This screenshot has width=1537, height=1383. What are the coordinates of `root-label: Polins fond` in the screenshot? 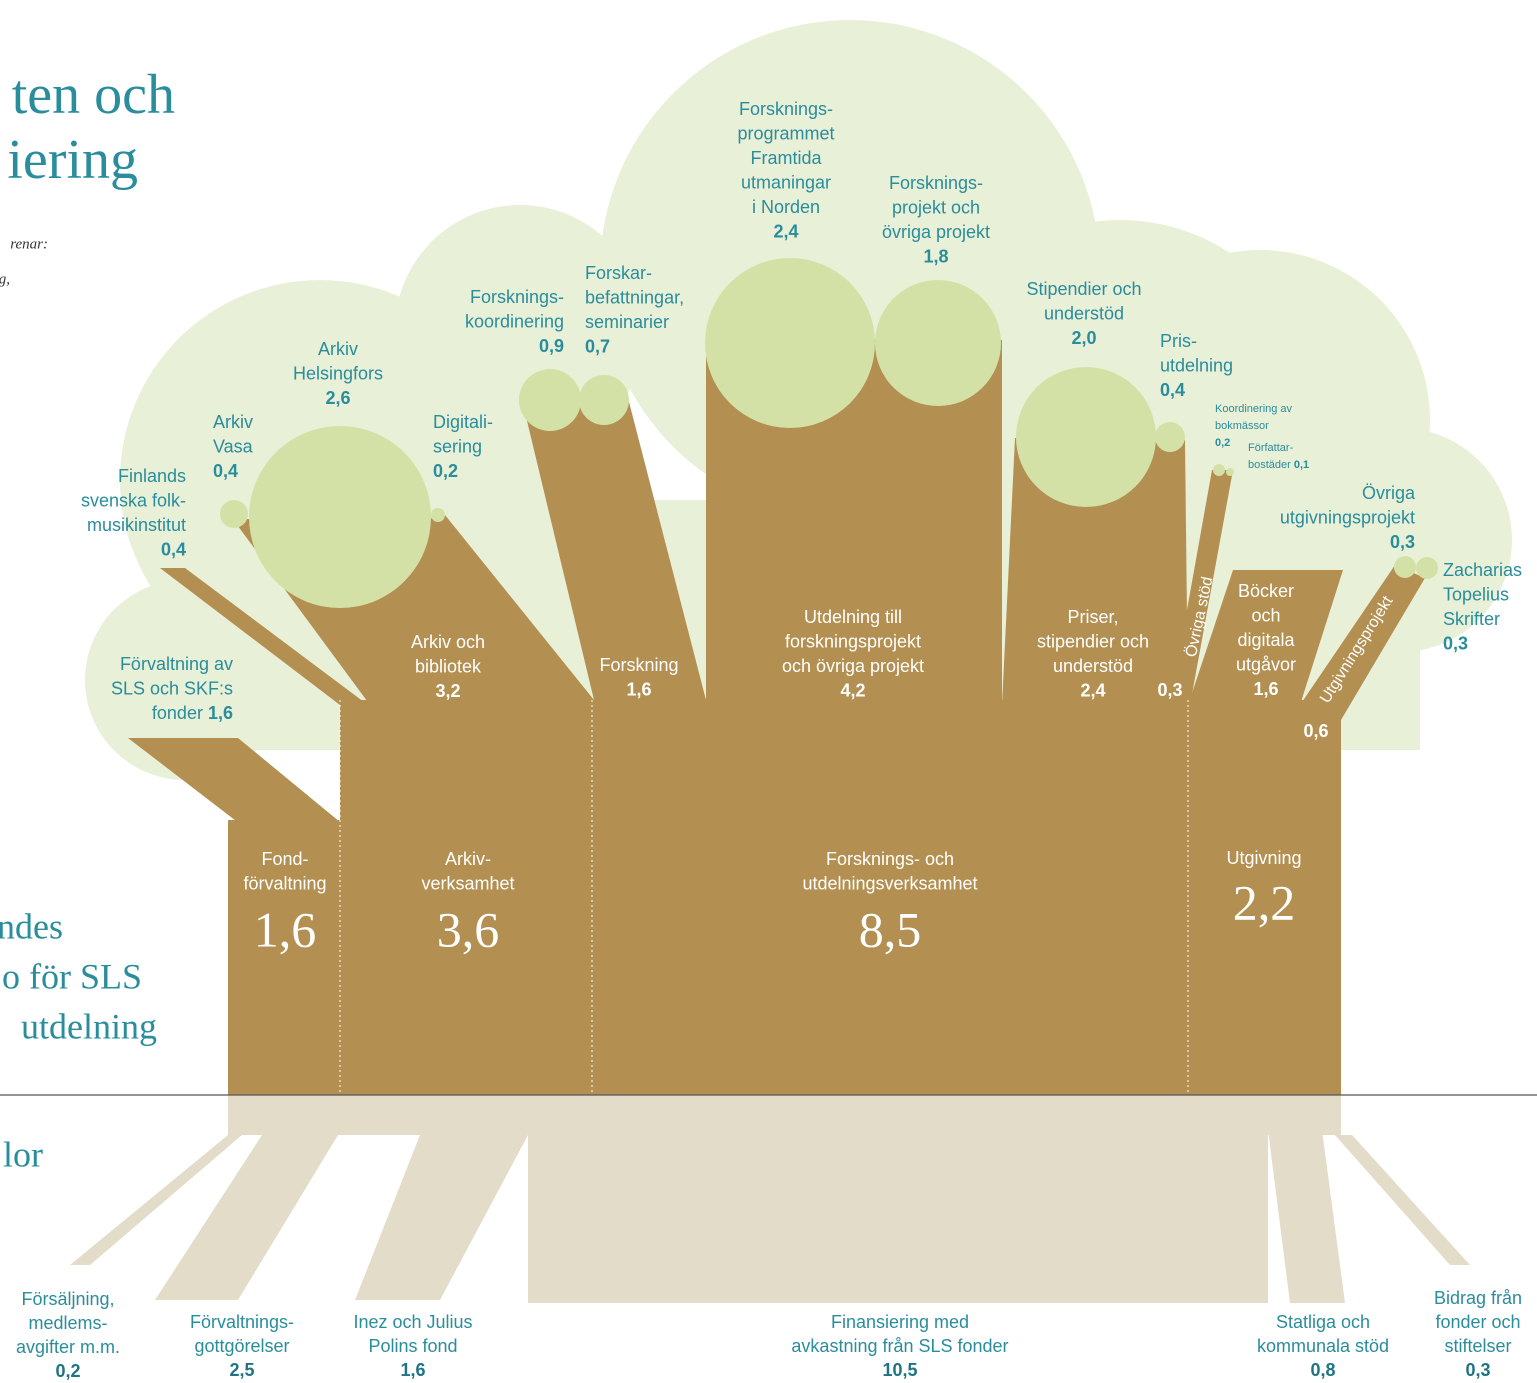 It's located at (412, 1346).